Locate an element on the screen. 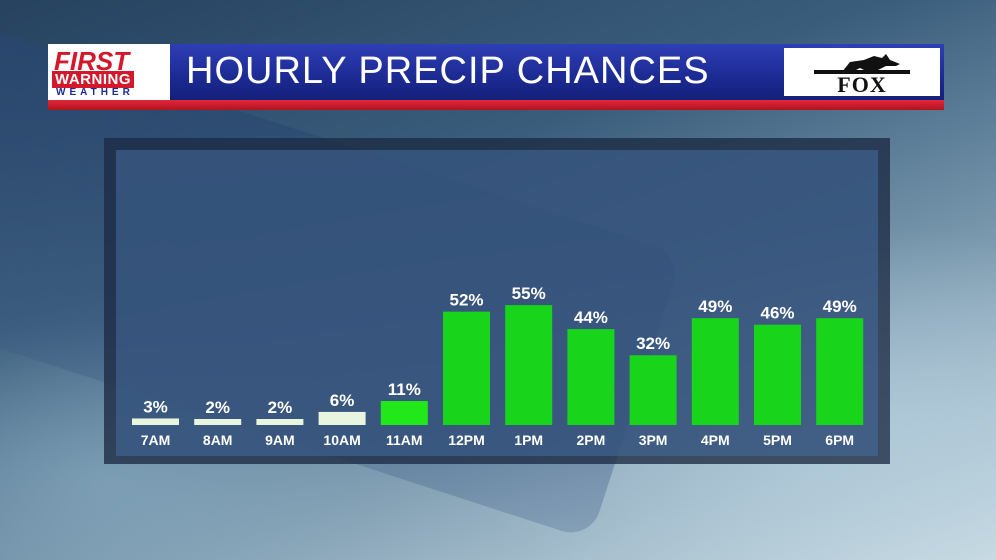 The width and height of the screenshot is (996, 560). category-label-2pm: 2PM is located at coordinates (591, 440).